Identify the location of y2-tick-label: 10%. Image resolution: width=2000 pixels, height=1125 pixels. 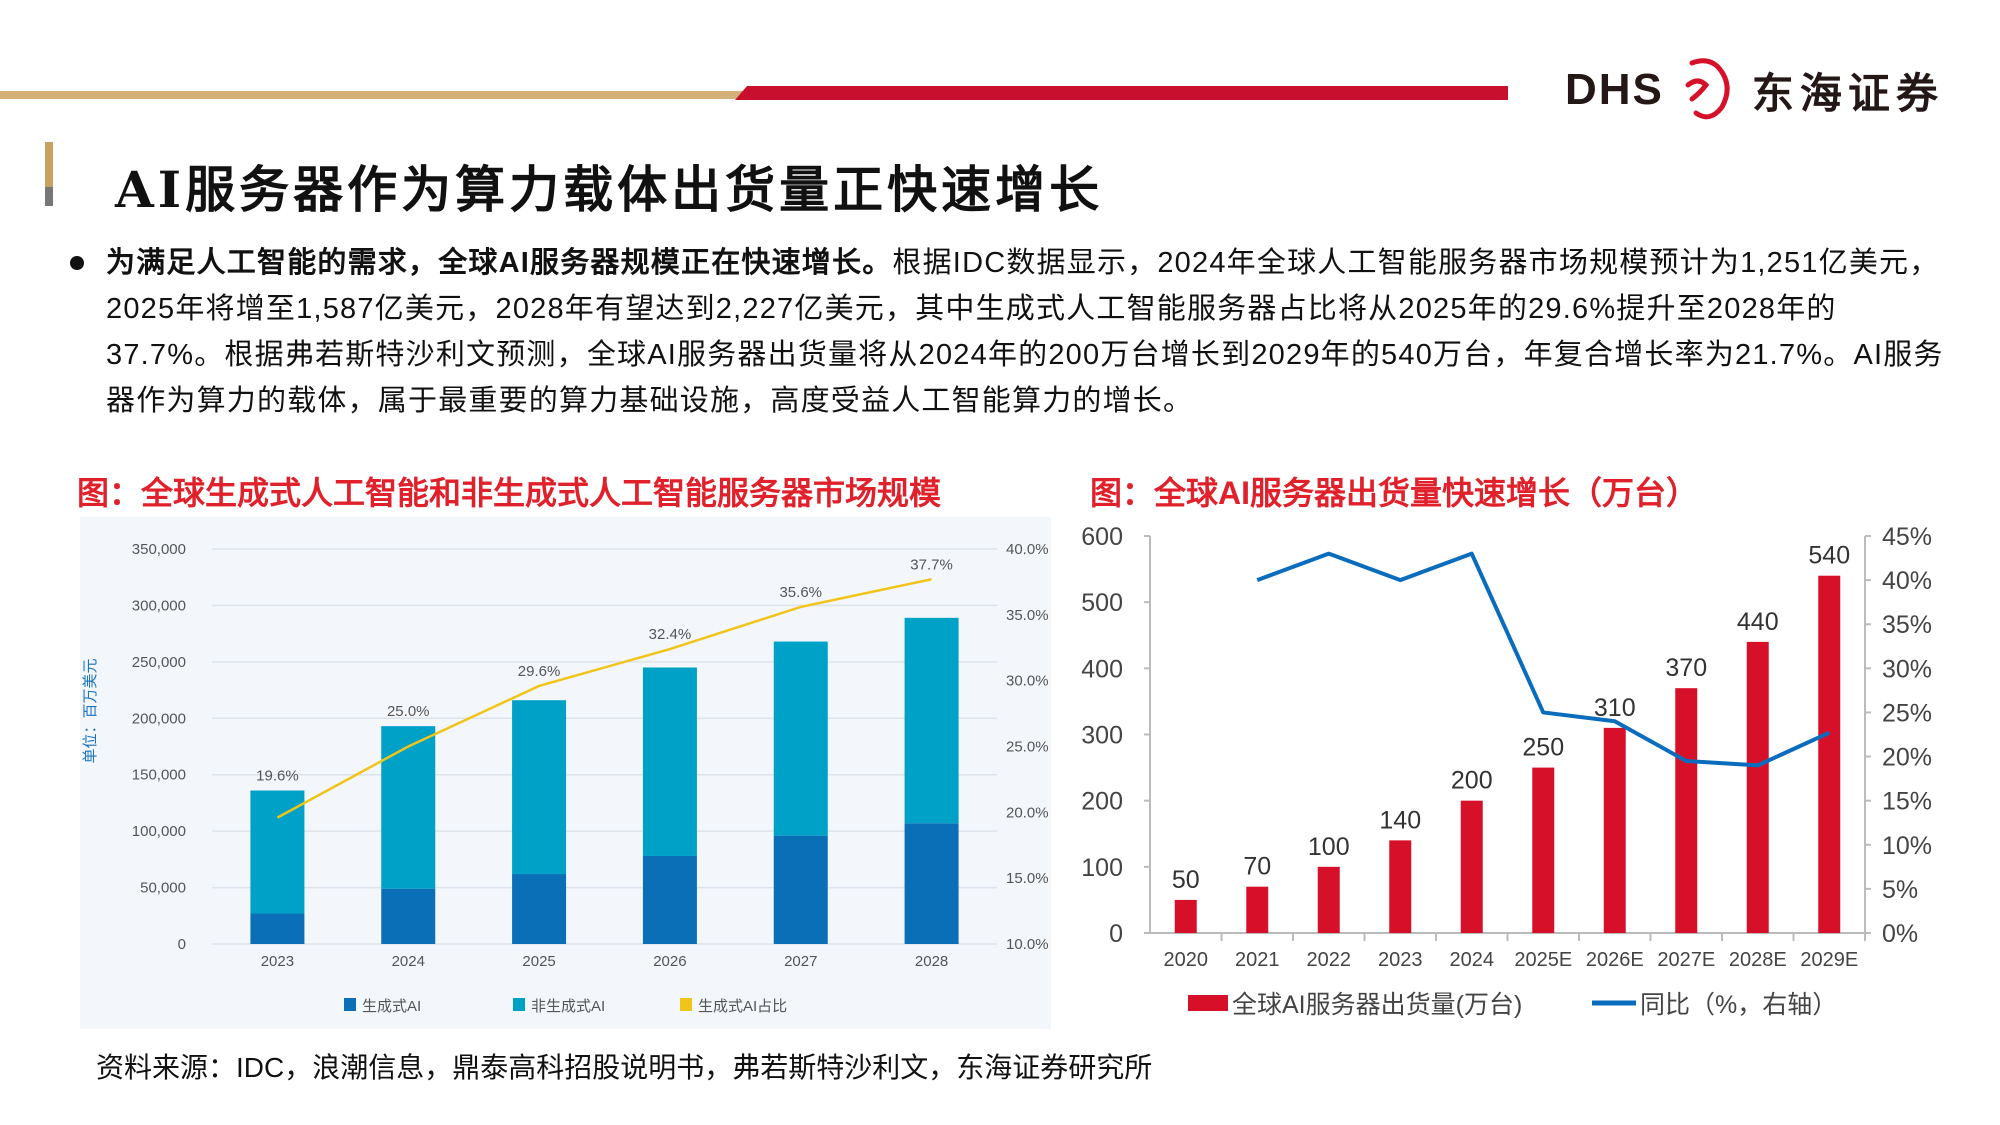
(1907, 846).